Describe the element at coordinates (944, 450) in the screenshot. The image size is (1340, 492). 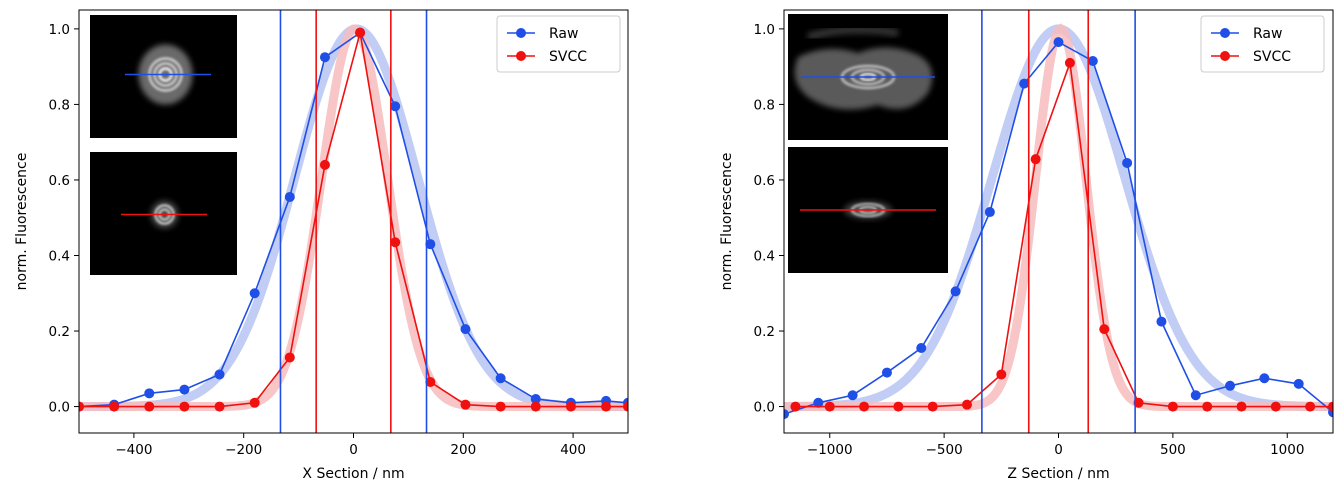
I see `x-tick-label: −500` at that location.